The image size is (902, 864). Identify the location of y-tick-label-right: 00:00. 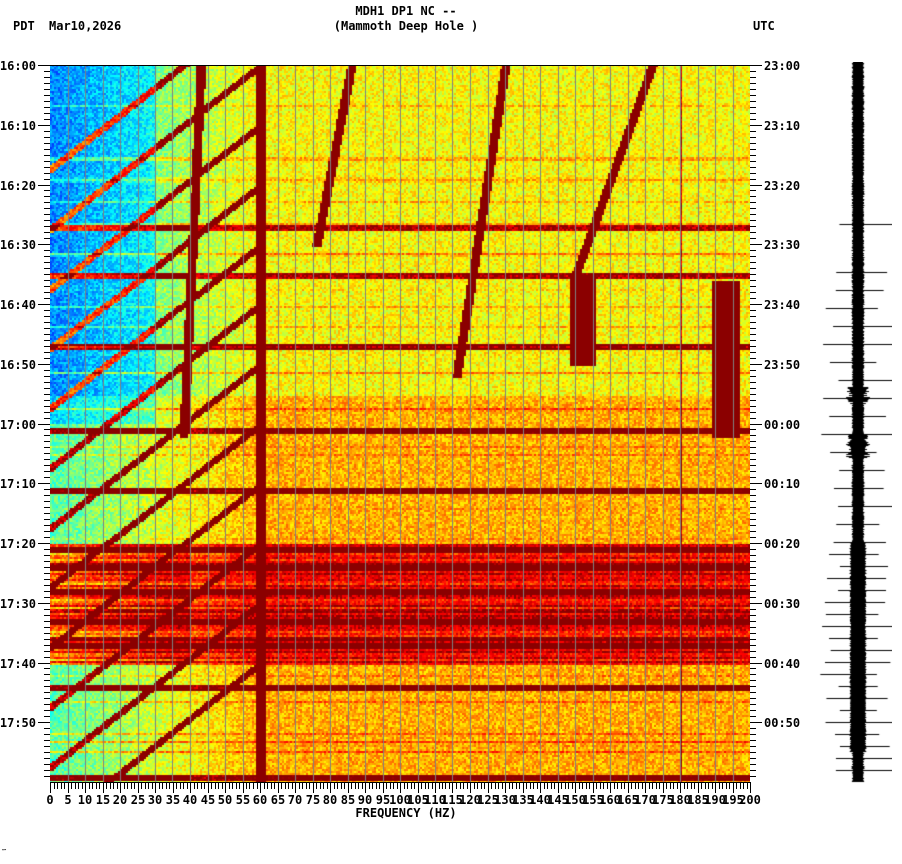
(782, 424).